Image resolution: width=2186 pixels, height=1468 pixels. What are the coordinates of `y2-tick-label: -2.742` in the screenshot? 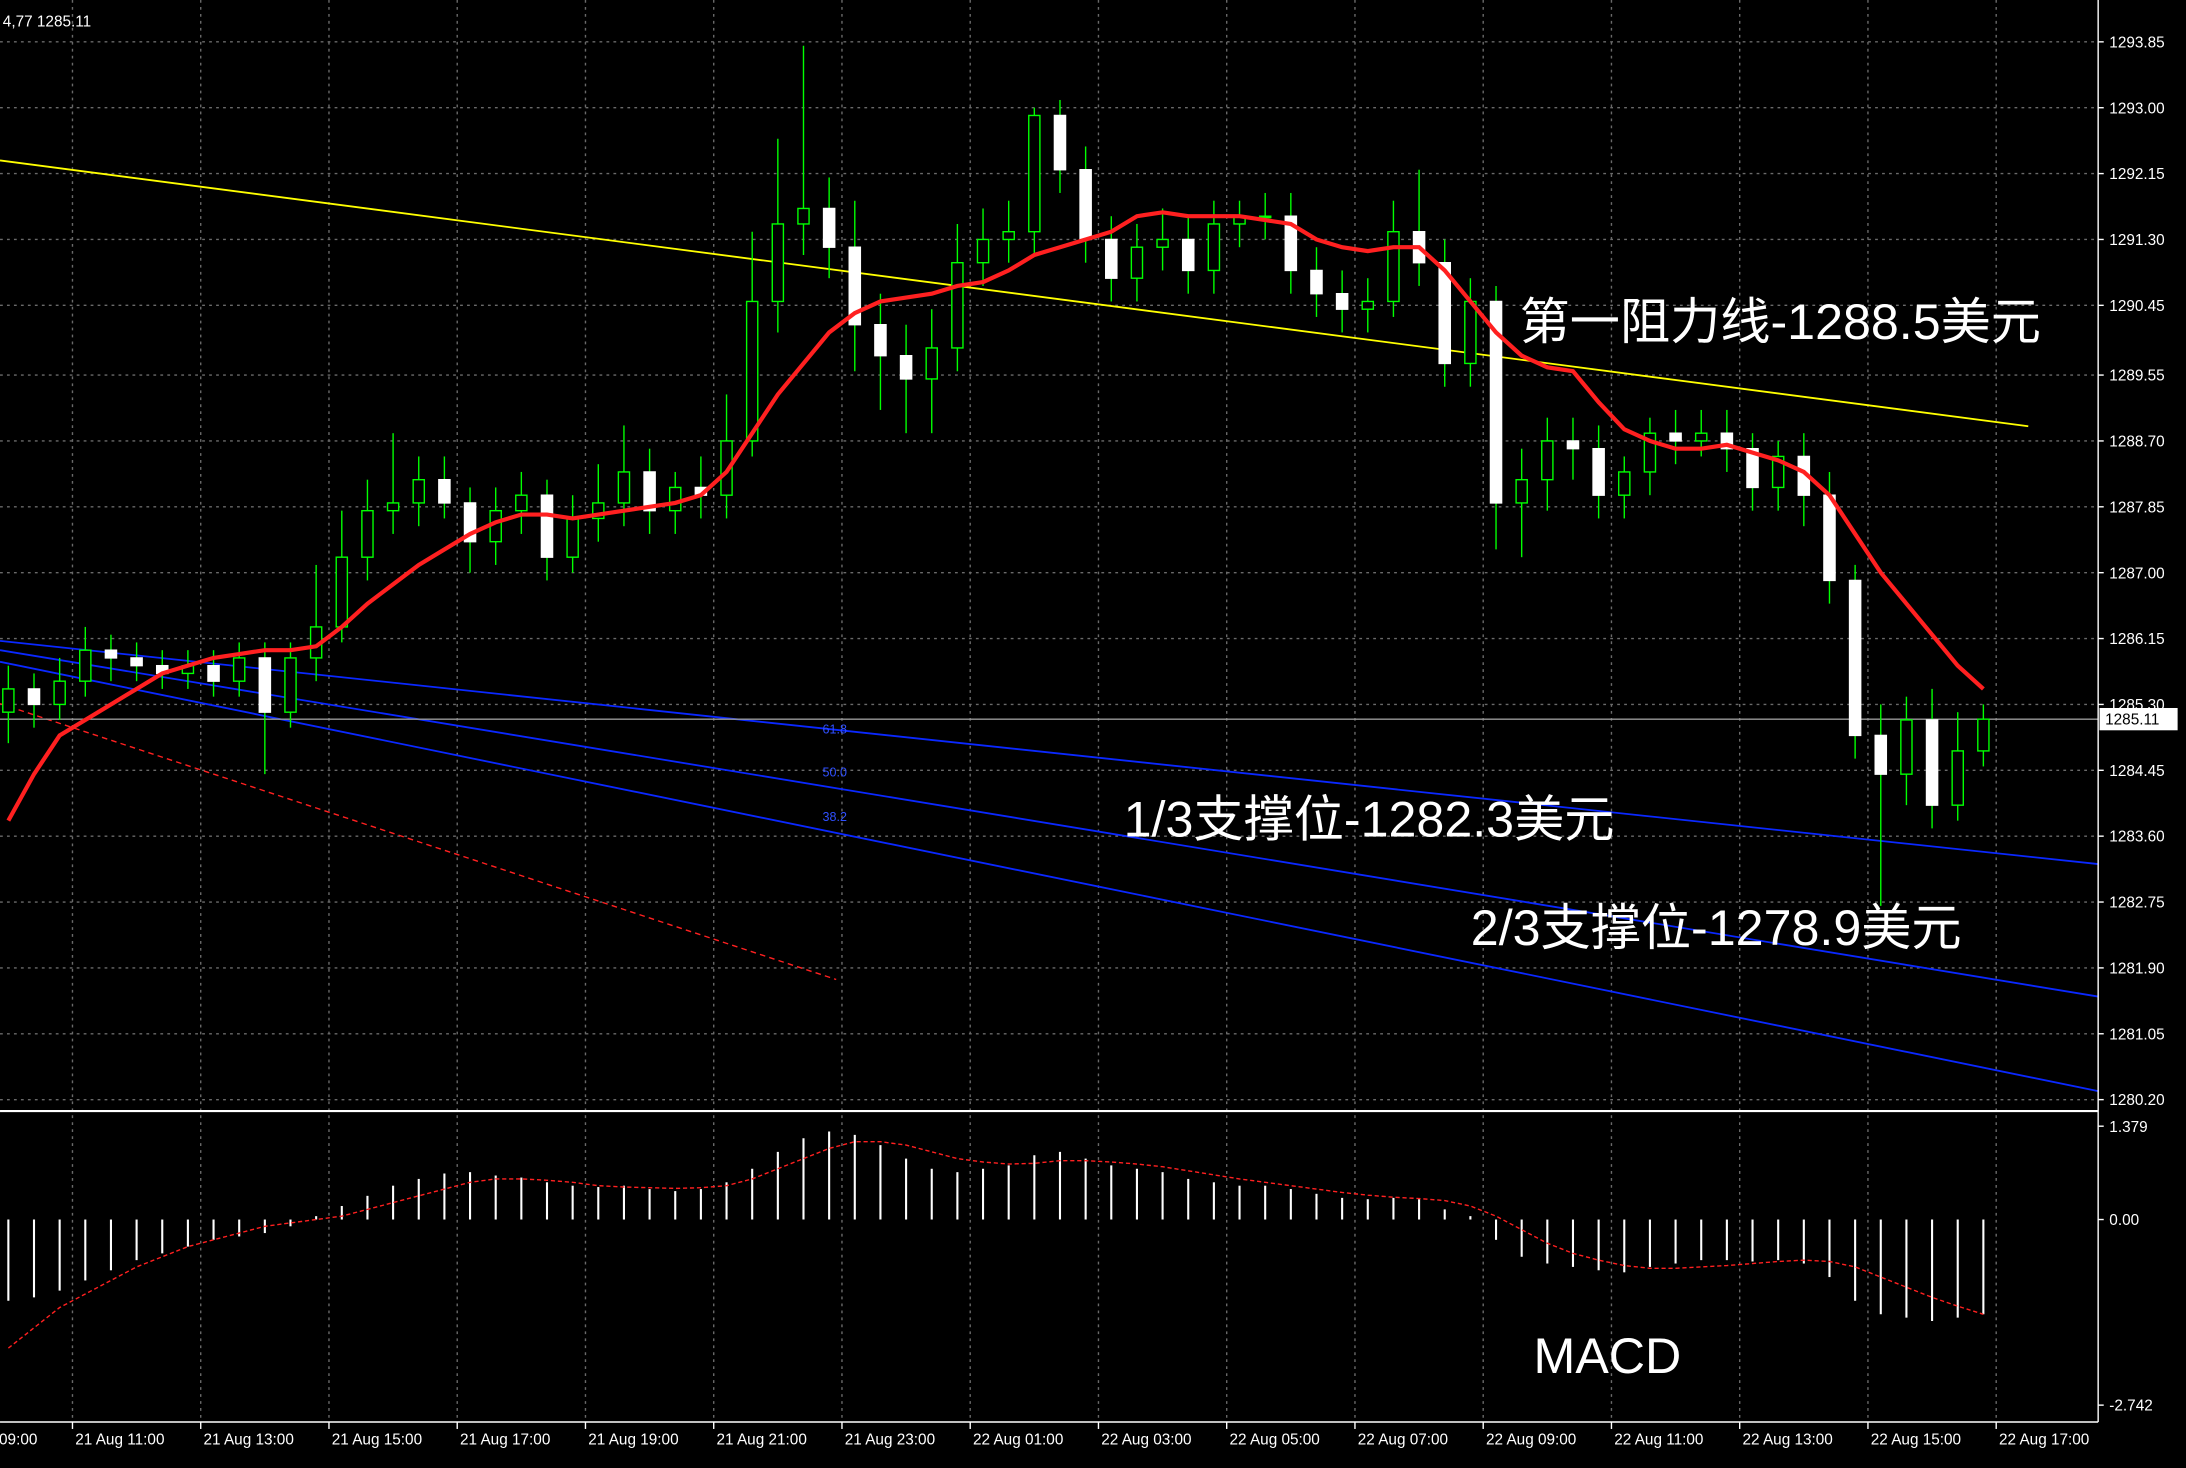 It's located at (2130, 1406).